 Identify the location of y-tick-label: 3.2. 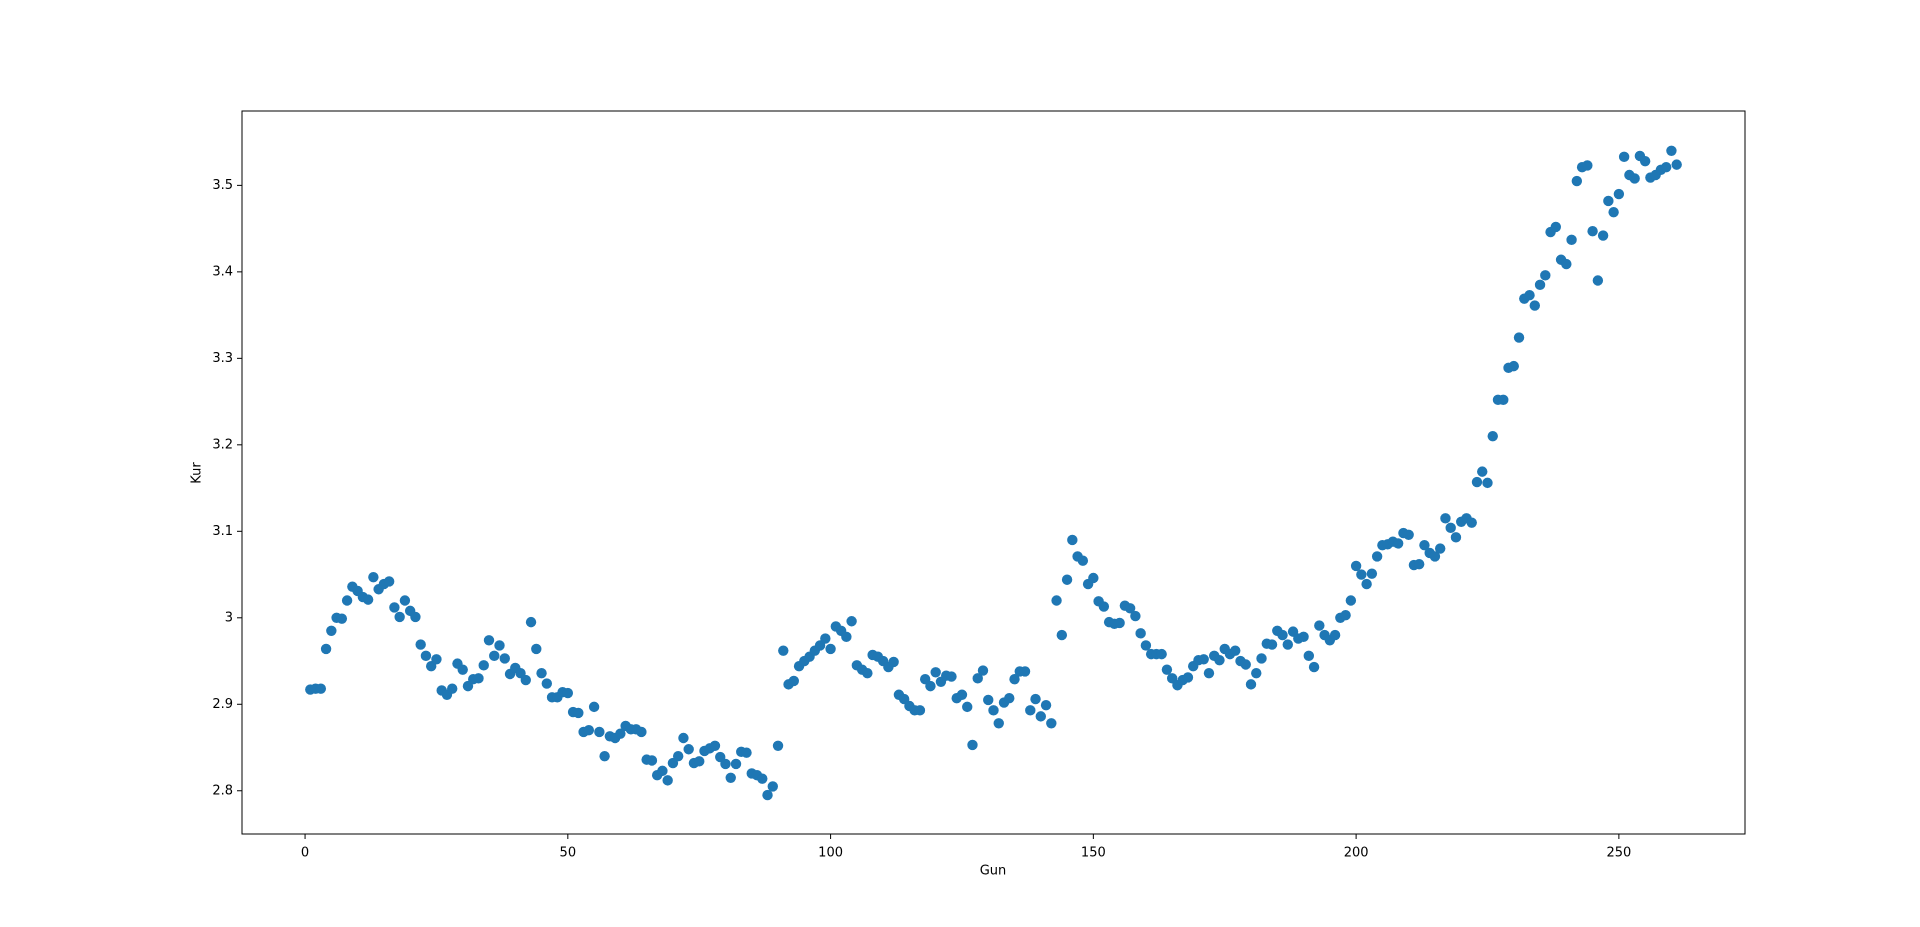
(222, 444).